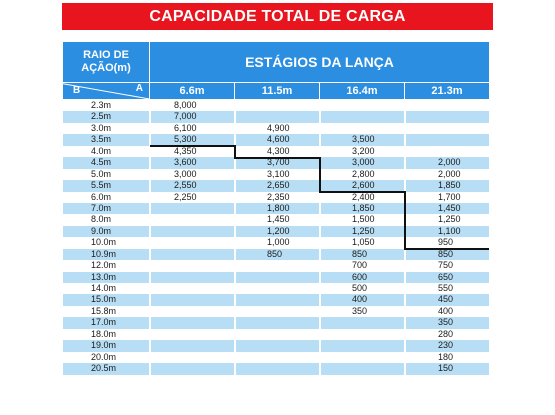 This screenshot has height=415, width=555. I want to click on capacity-cell: 3,100, so click(278, 173).